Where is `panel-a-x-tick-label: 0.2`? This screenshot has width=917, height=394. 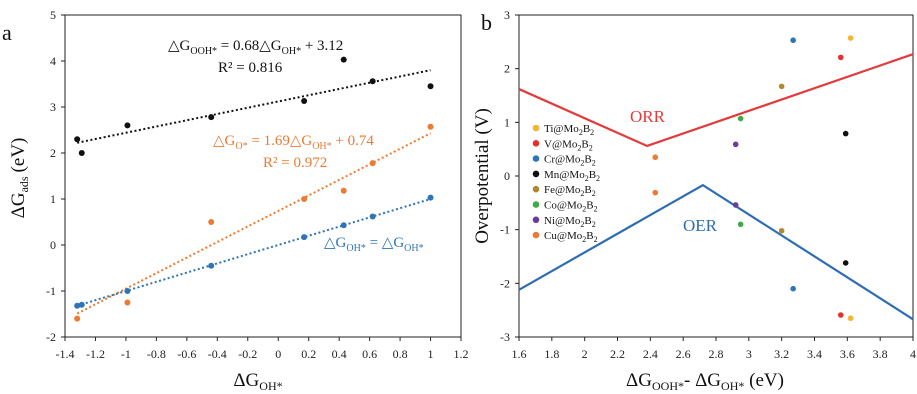 panel-a-x-tick-label: 0.2 is located at coordinates (308, 354).